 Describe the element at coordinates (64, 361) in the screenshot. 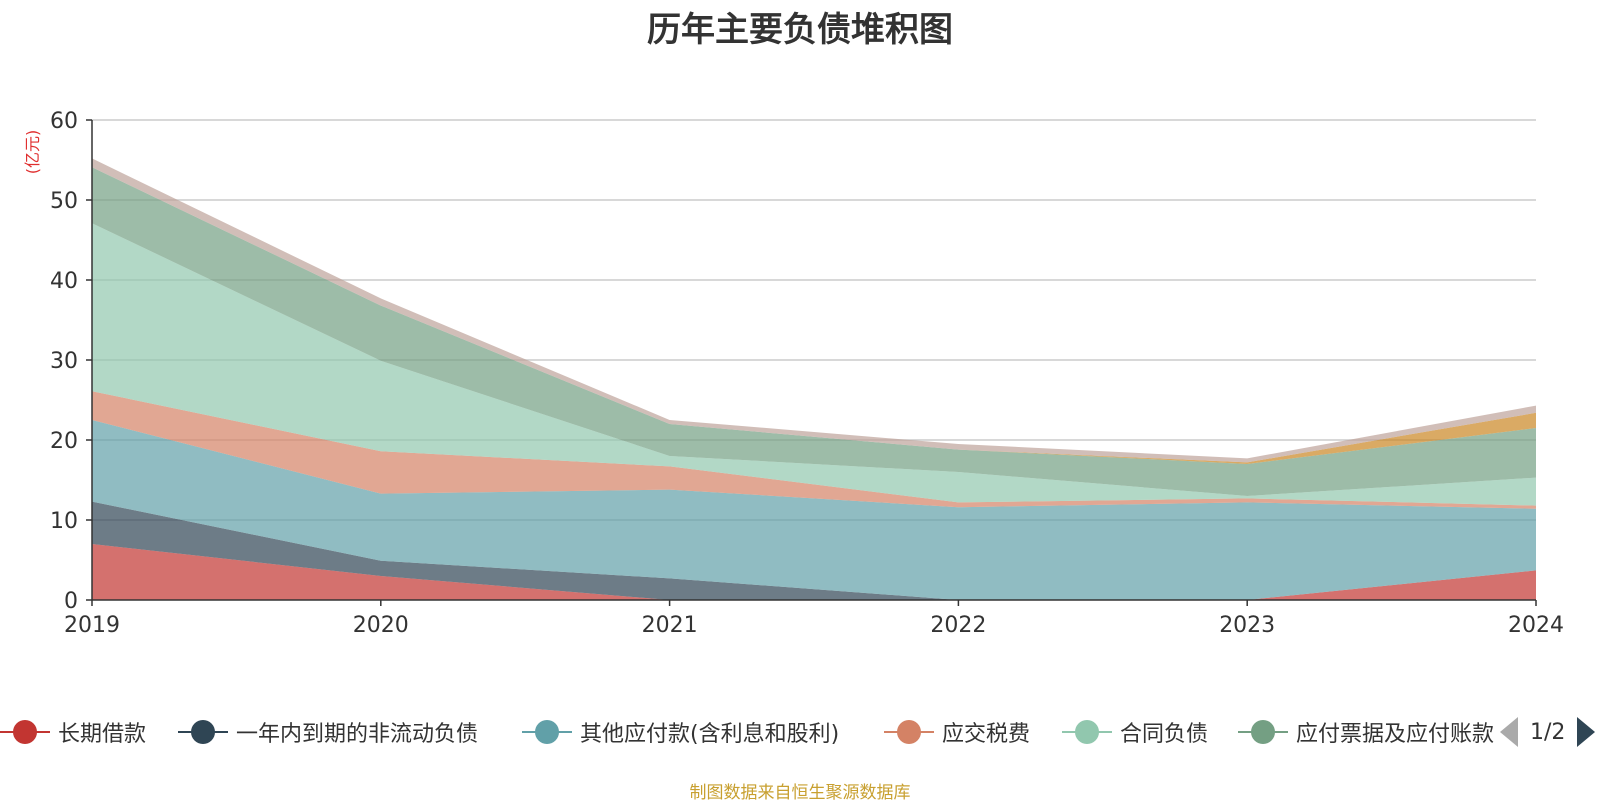

I see `y-tick-label: 30` at that location.